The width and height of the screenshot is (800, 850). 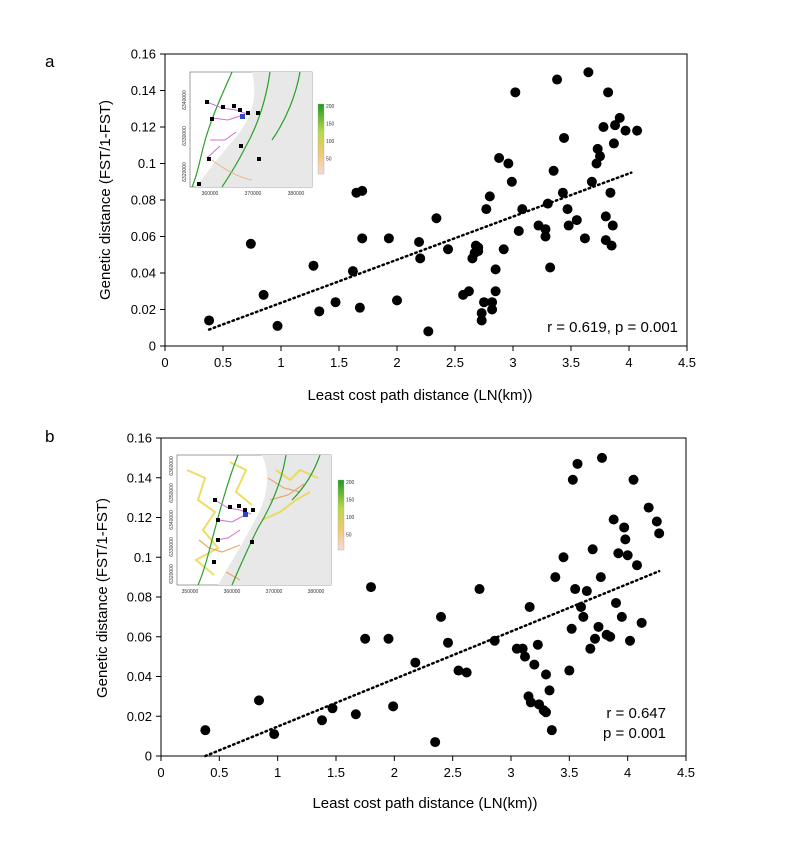 What do you see at coordinates (144, 597) in the screenshot?
I see `panel-b-y-ticks: 0 0.02 0.04 0.06 0.08 0.1 0.12 0.14 0.16` at bounding box center [144, 597].